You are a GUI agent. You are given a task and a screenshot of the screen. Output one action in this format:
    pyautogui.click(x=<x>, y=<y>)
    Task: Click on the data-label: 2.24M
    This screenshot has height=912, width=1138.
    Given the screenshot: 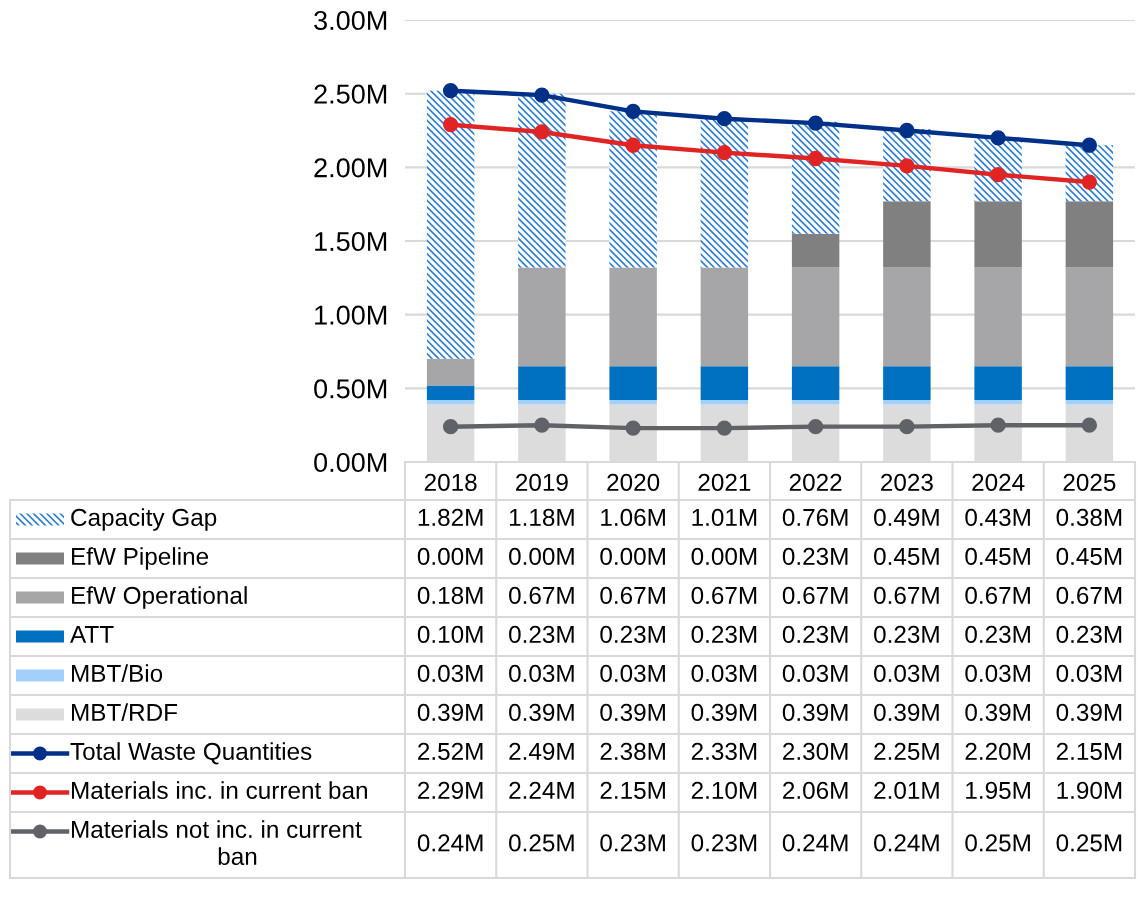 What is the action you would take?
    pyautogui.click(x=541, y=790)
    